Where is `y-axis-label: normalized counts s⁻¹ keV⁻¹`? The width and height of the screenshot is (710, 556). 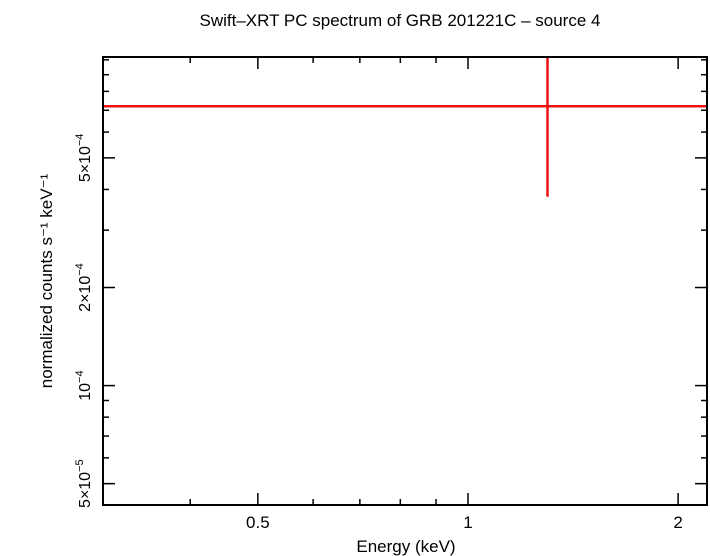 y-axis-label: normalized counts s⁻¹ keV⁻¹ is located at coordinates (46, 280).